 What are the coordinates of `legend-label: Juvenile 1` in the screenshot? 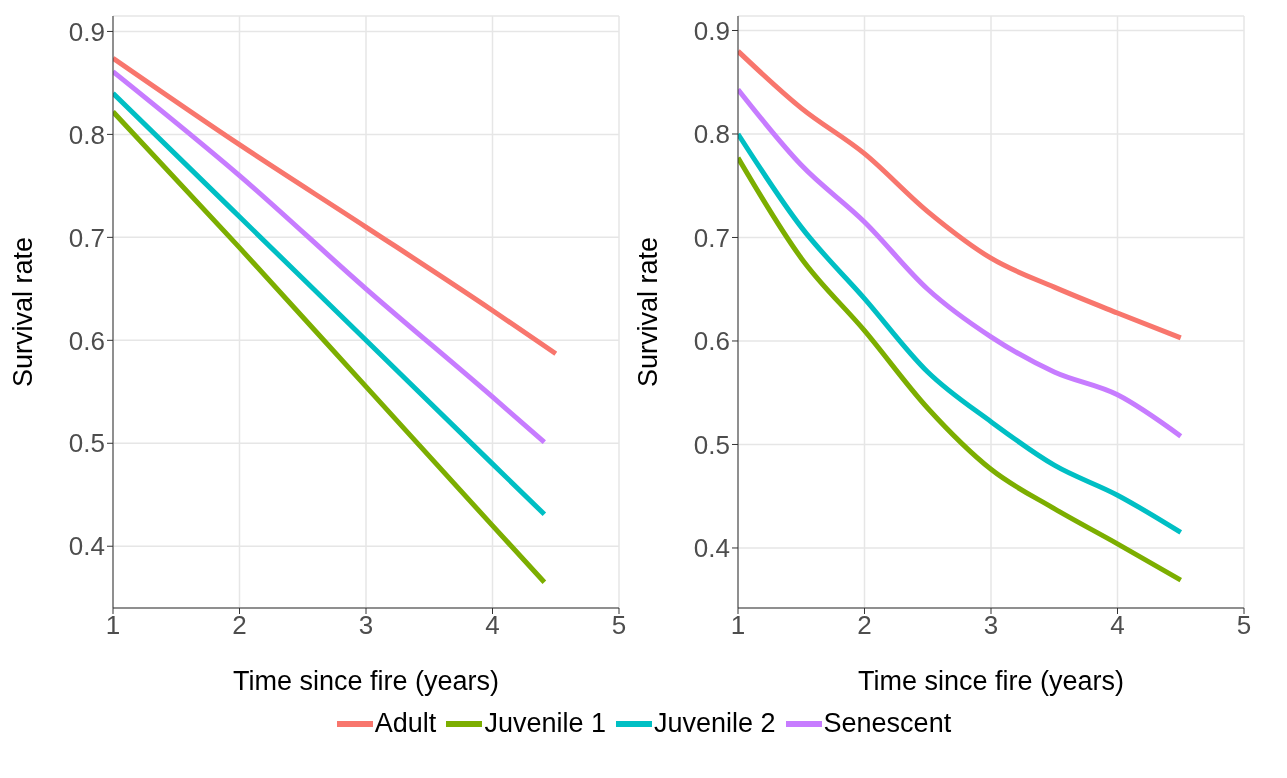 It's located at (545, 723).